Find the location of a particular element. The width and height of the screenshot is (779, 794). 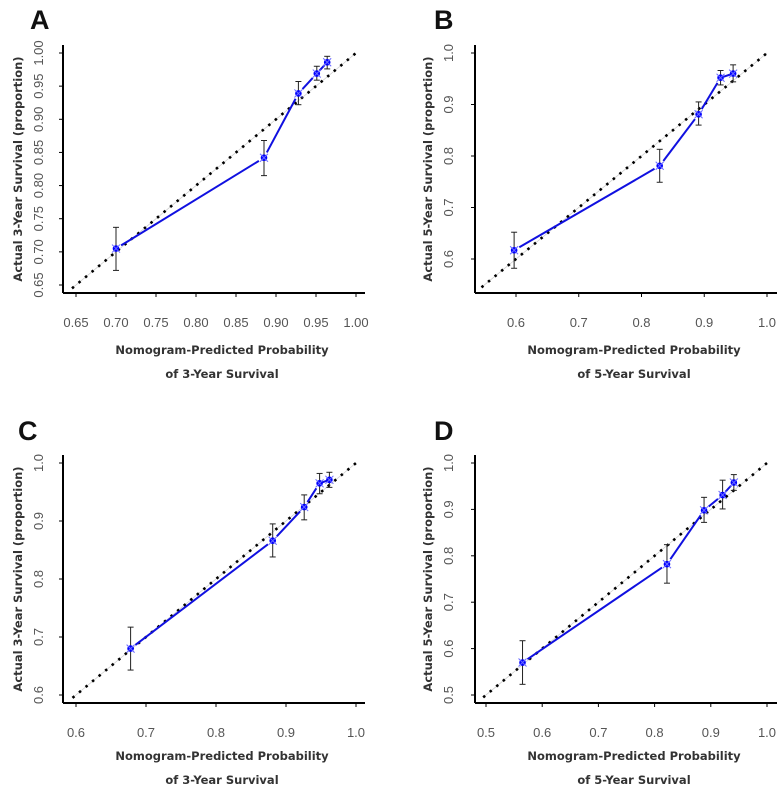

y-tick-label: 0.85 is located at coordinates (38, 152).